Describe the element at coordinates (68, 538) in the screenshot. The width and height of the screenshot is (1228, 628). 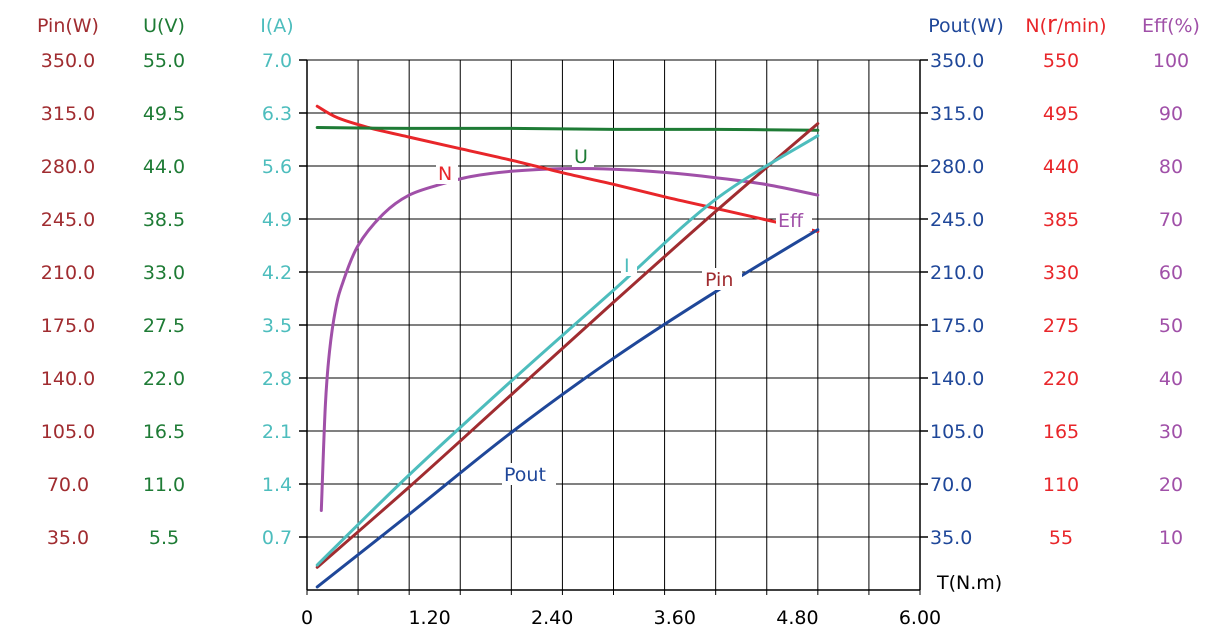
I see `pin-tick-label: 35.0` at that location.